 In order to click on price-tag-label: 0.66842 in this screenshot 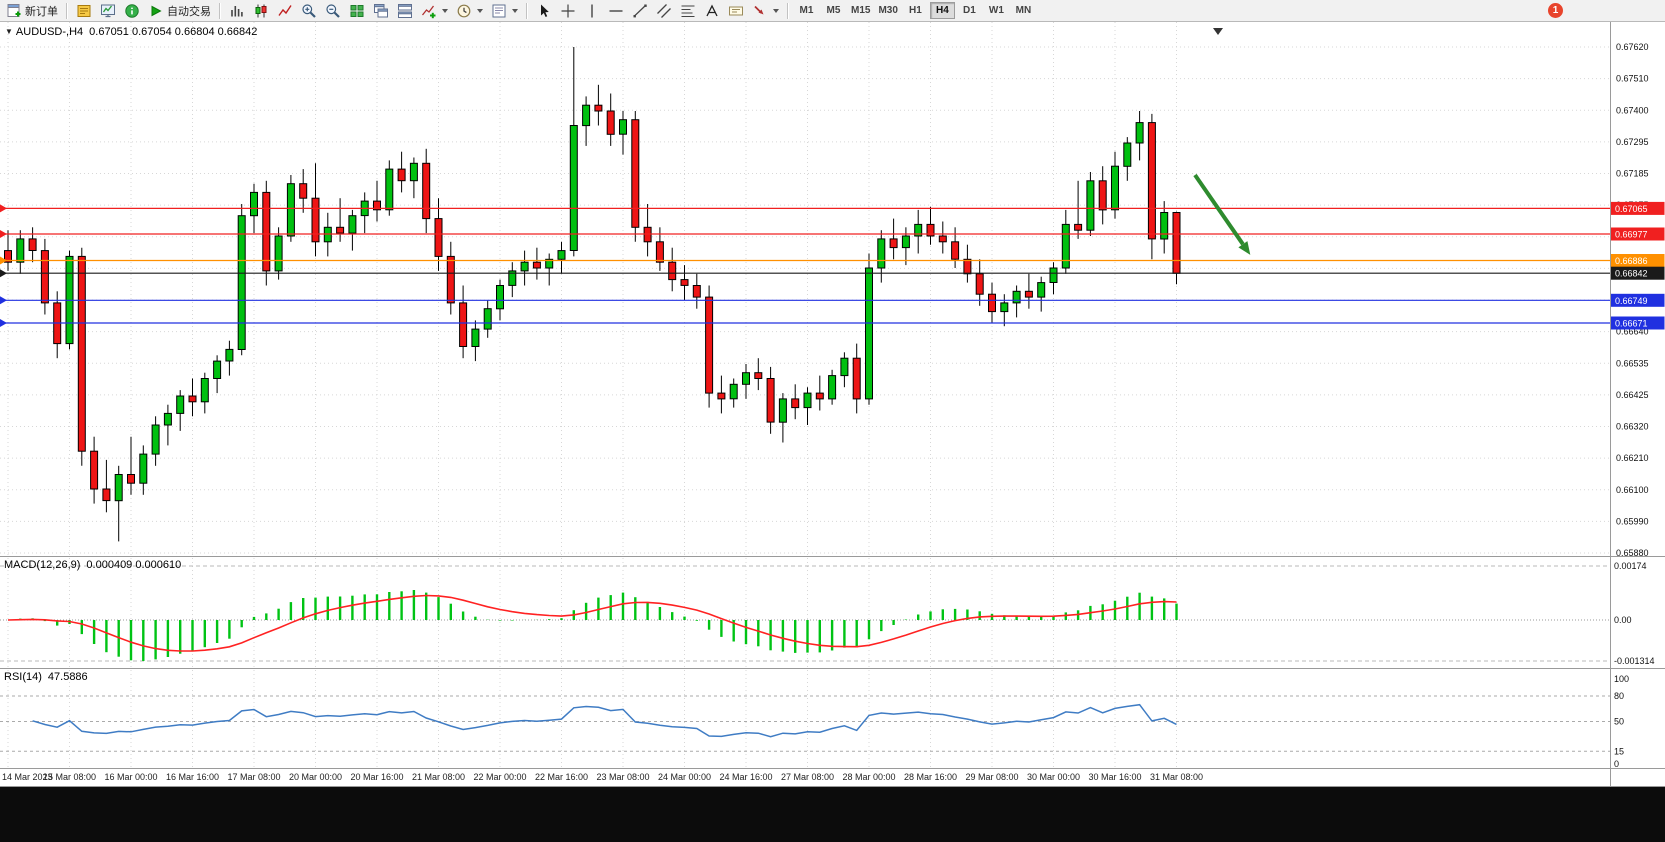, I will do `click(1631, 274)`.